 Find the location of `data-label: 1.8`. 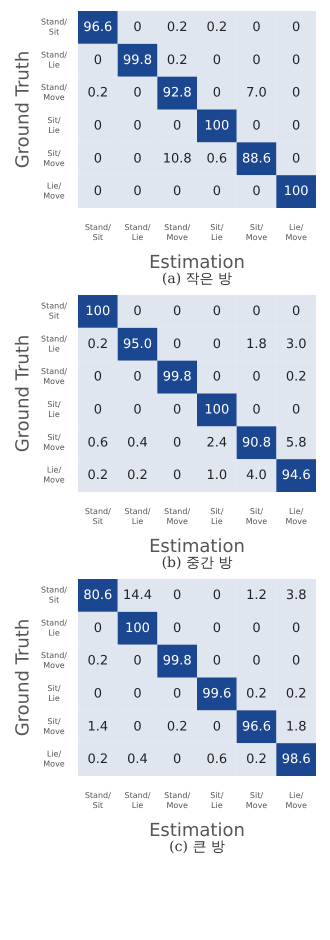

data-label: 1.8 is located at coordinates (256, 344).